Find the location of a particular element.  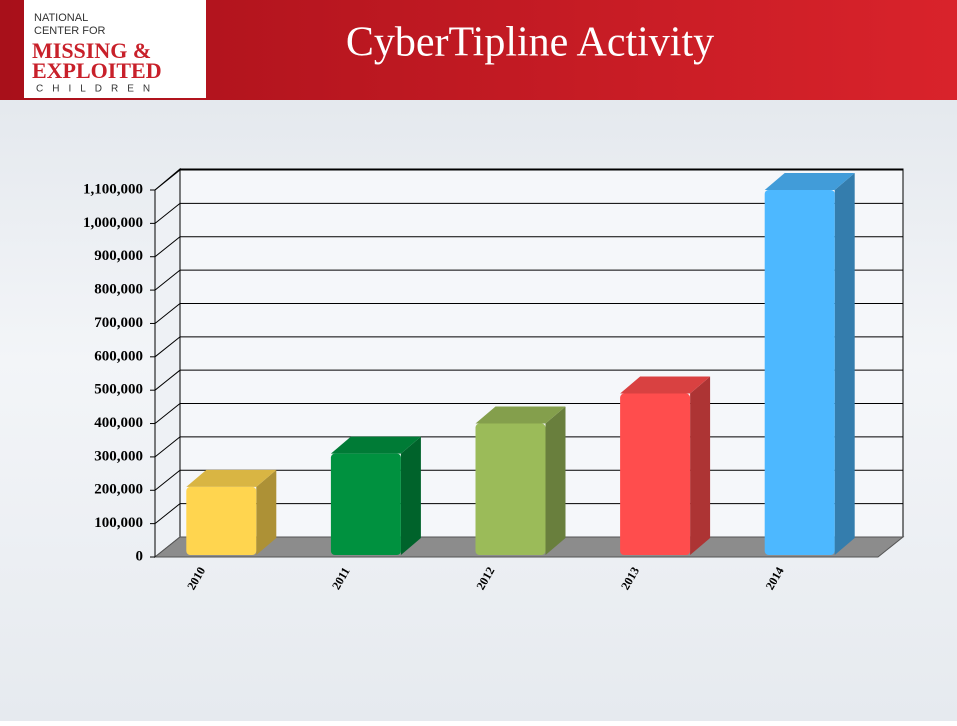

y-tick-label: 800,000 is located at coordinates (118, 290).